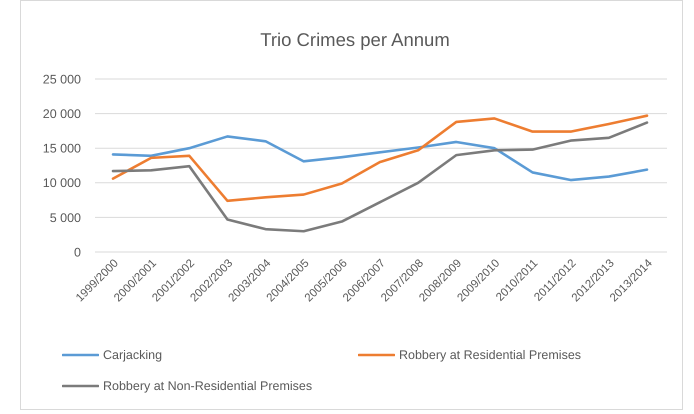  Describe the element at coordinates (62, 183) in the screenshot. I see `y-tick-label: 10 000` at that location.